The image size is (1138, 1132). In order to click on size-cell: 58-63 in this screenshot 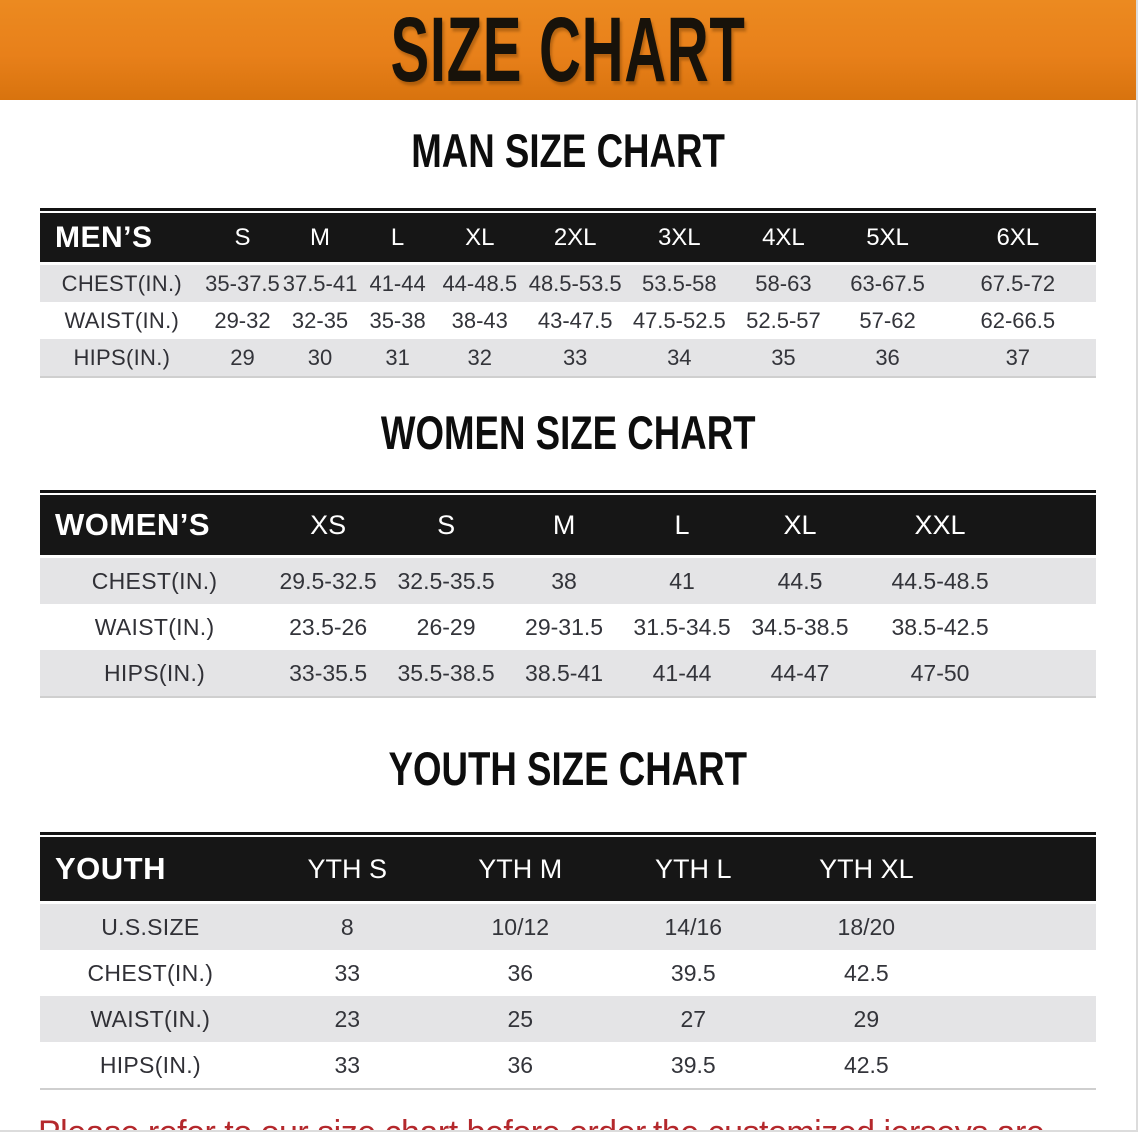, I will do `click(783, 282)`.